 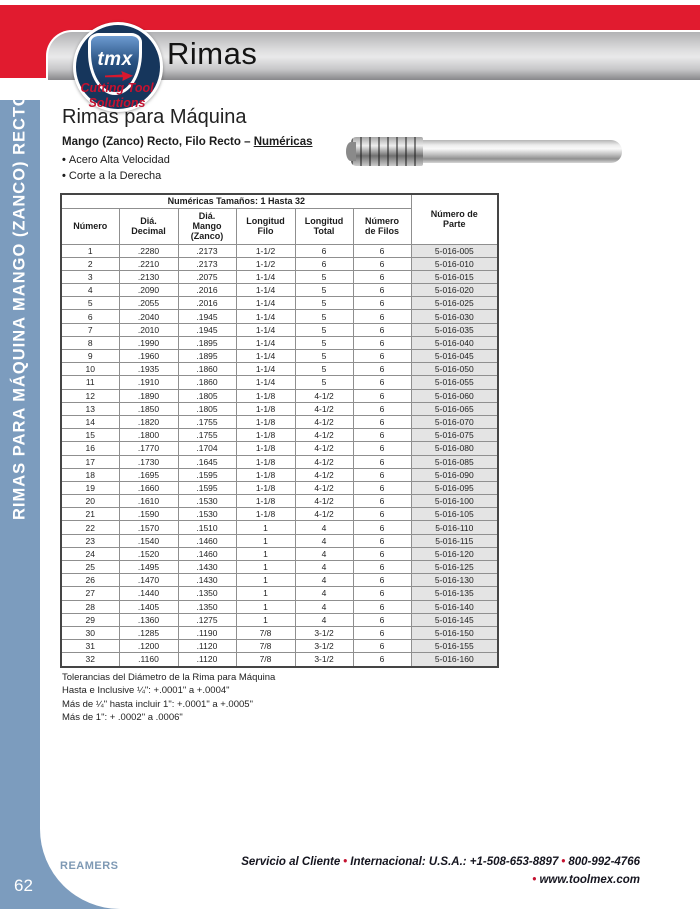 I want to click on table-row: 16.1770.1704 1-1/8 4-1/2 6 5-016-080, so click(x=279, y=448).